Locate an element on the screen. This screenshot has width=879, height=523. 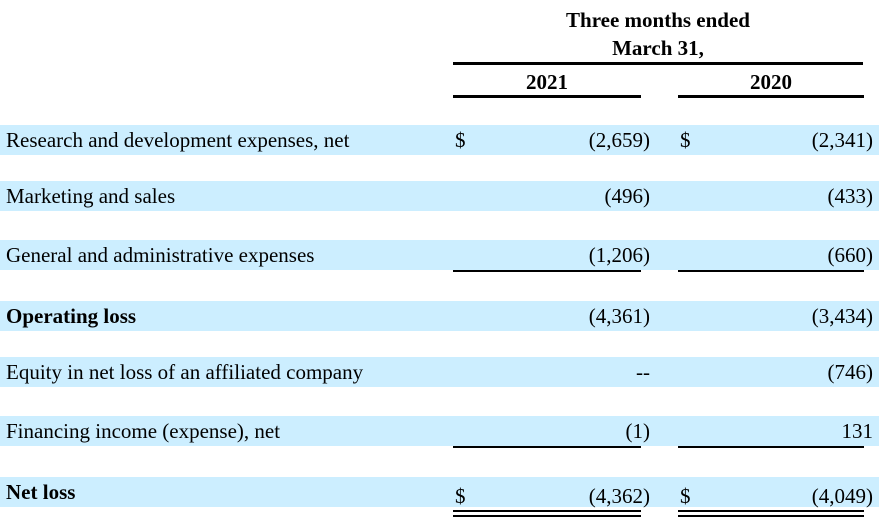
row-label-financing-income: Financing income (expense), net is located at coordinates (143, 431).